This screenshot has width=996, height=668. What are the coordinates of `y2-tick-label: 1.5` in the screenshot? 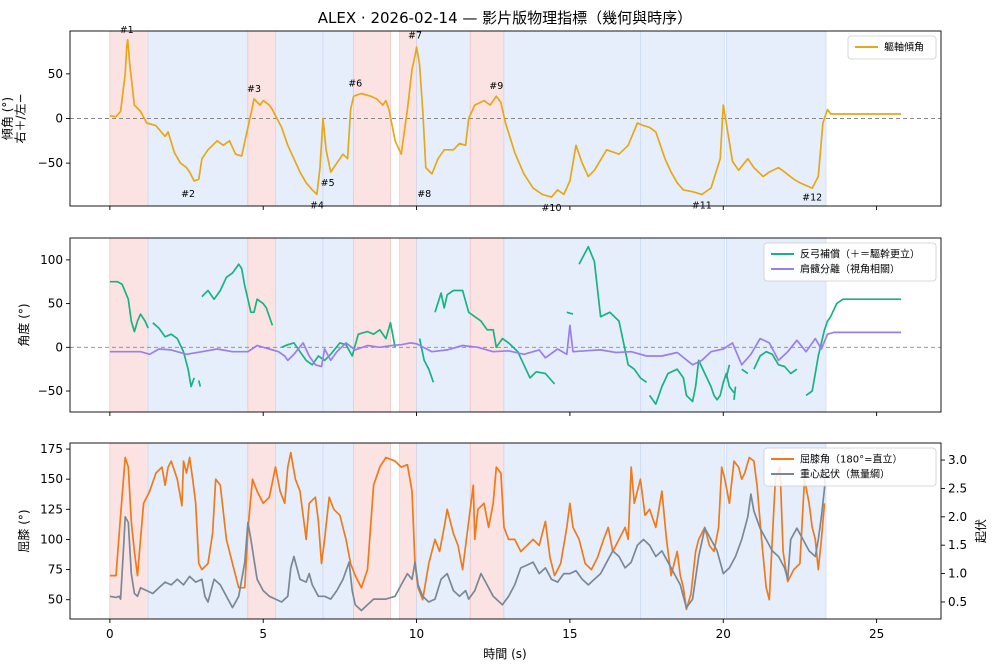 It's located at (957, 545).